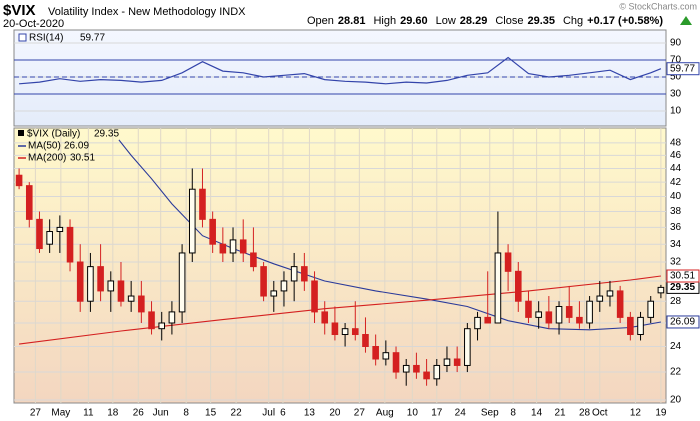  What do you see at coordinates (310, 413) in the screenshot?
I see `x-tick-label: 13` at bounding box center [310, 413].